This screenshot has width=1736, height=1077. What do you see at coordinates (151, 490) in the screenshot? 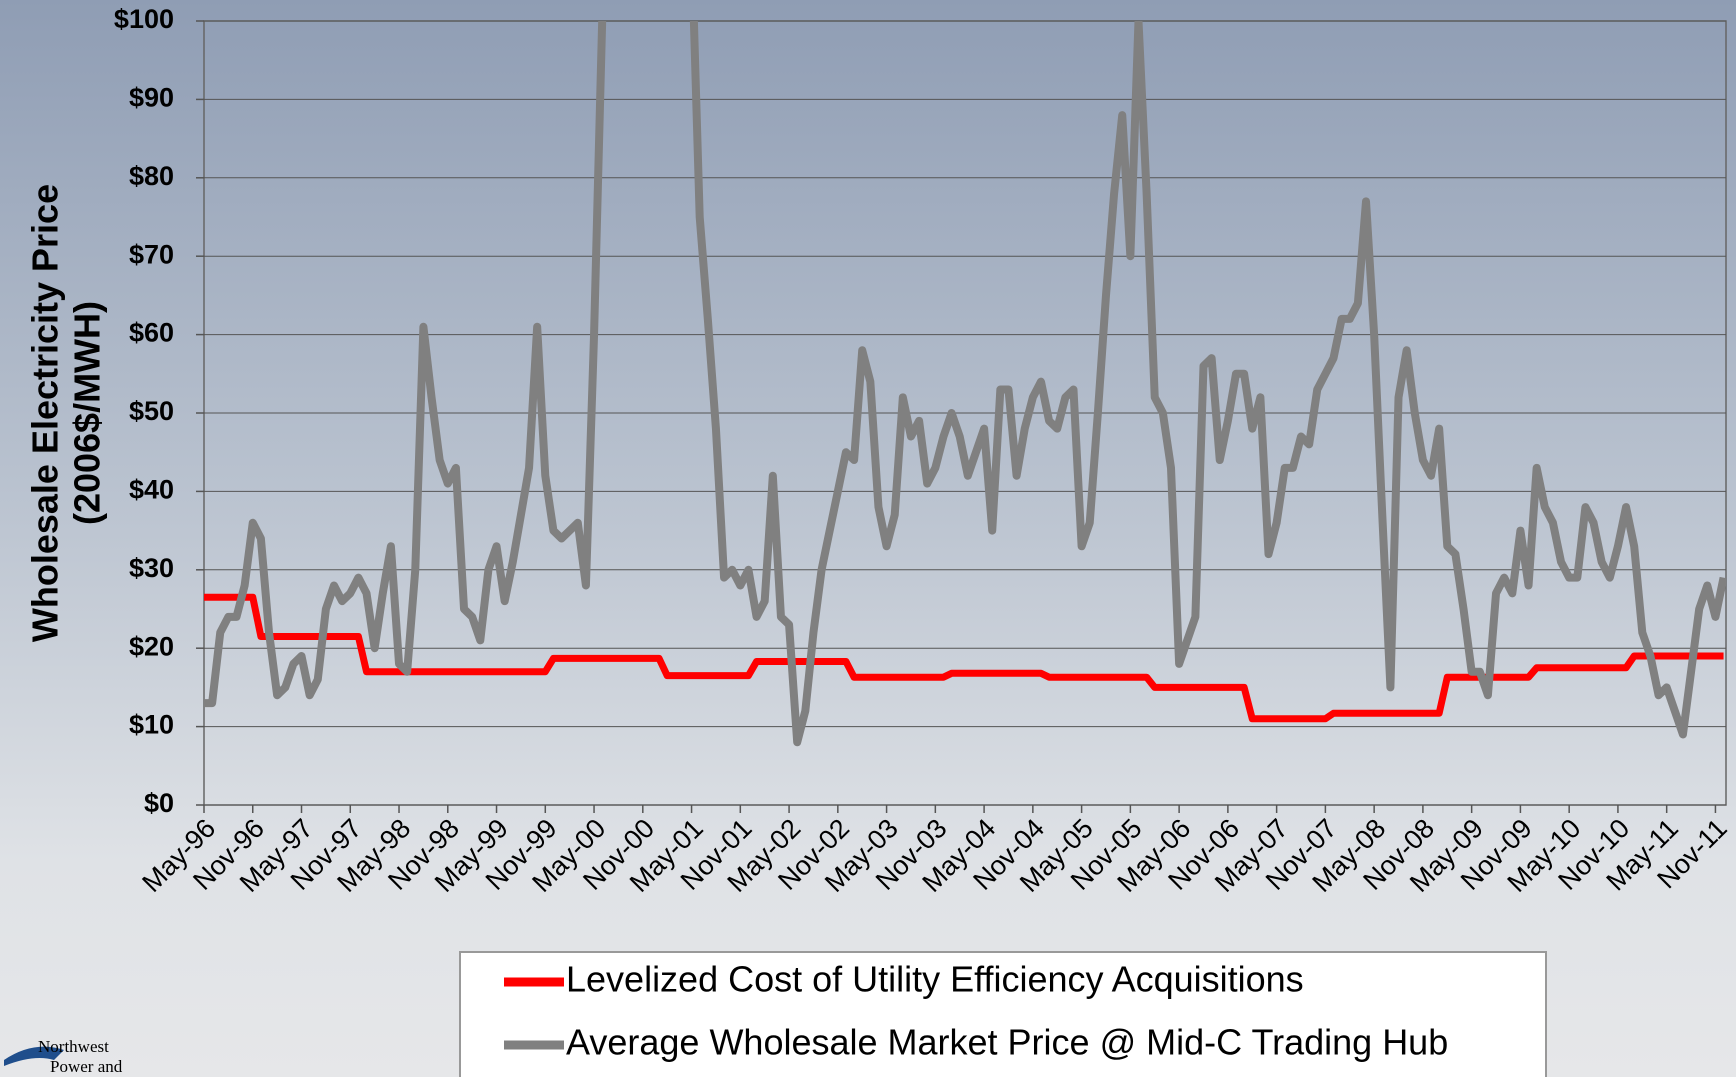
I see `y-tick-label: $40` at bounding box center [151, 490].